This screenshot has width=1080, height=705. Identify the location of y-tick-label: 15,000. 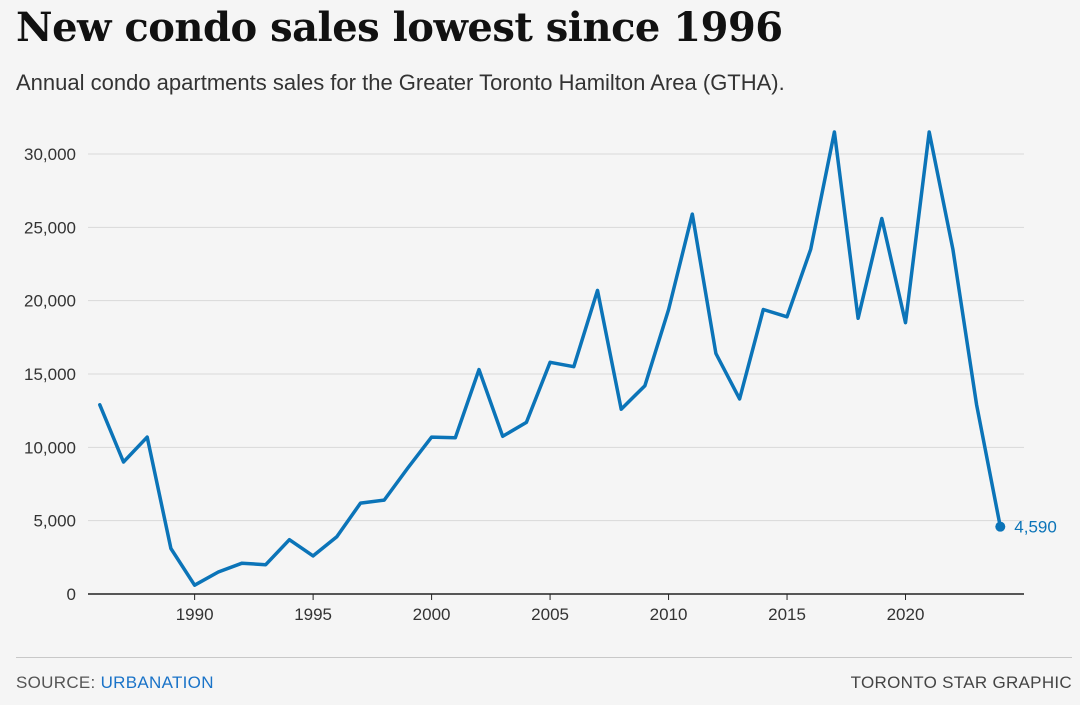
(50, 374).